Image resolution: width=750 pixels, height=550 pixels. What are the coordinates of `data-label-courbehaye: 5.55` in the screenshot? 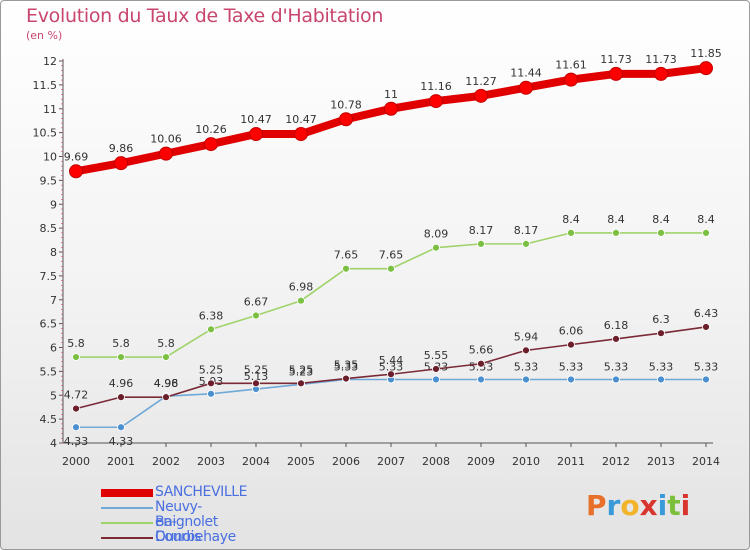 It's located at (436, 355).